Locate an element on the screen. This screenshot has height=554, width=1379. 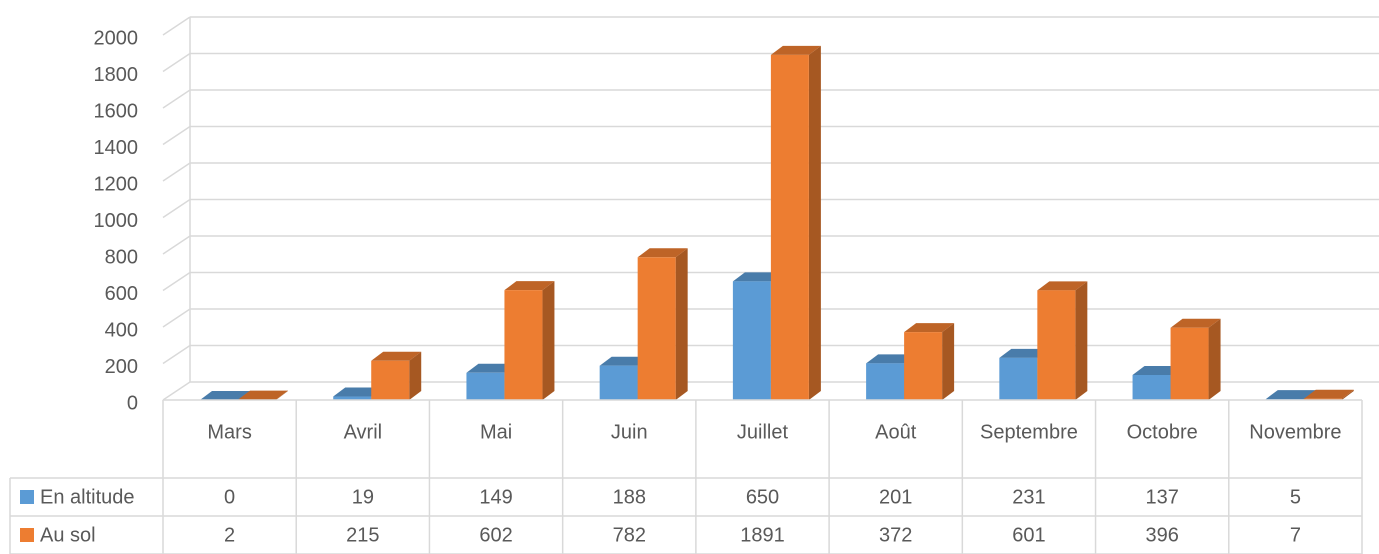
table-value: 137 is located at coordinates (1161, 497).